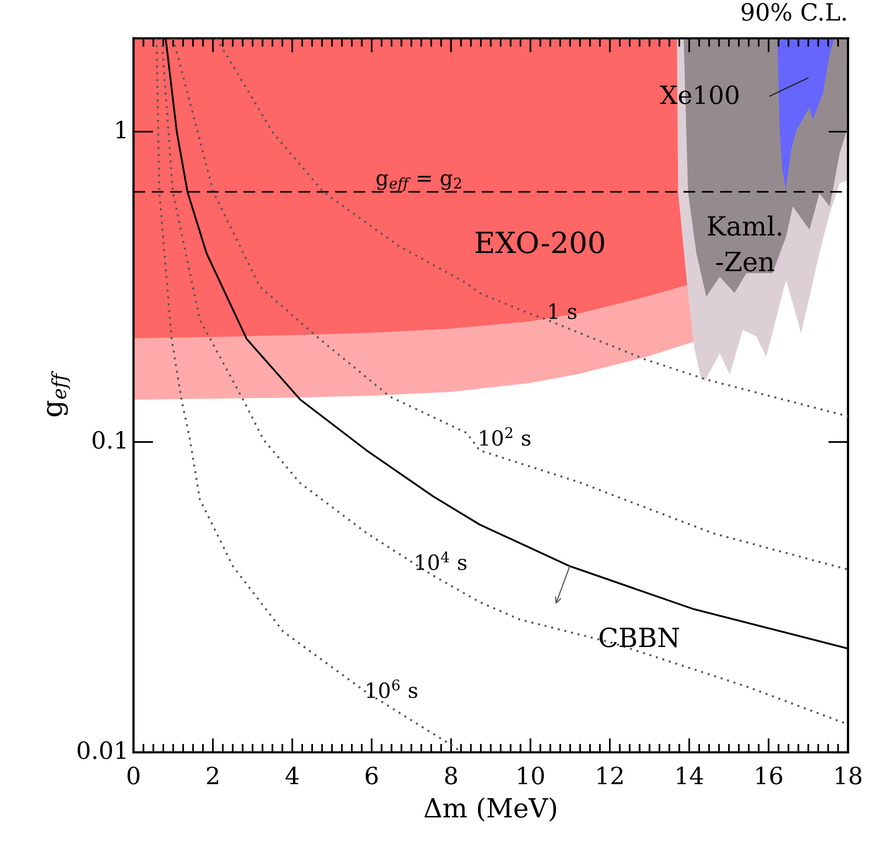 Image resolution: width=889 pixels, height=851 pixels. Describe the element at coordinates (419, 183) in the screenshot. I see `ref-line-label: g$_{eff}$ = g$_{2}$` at that location.